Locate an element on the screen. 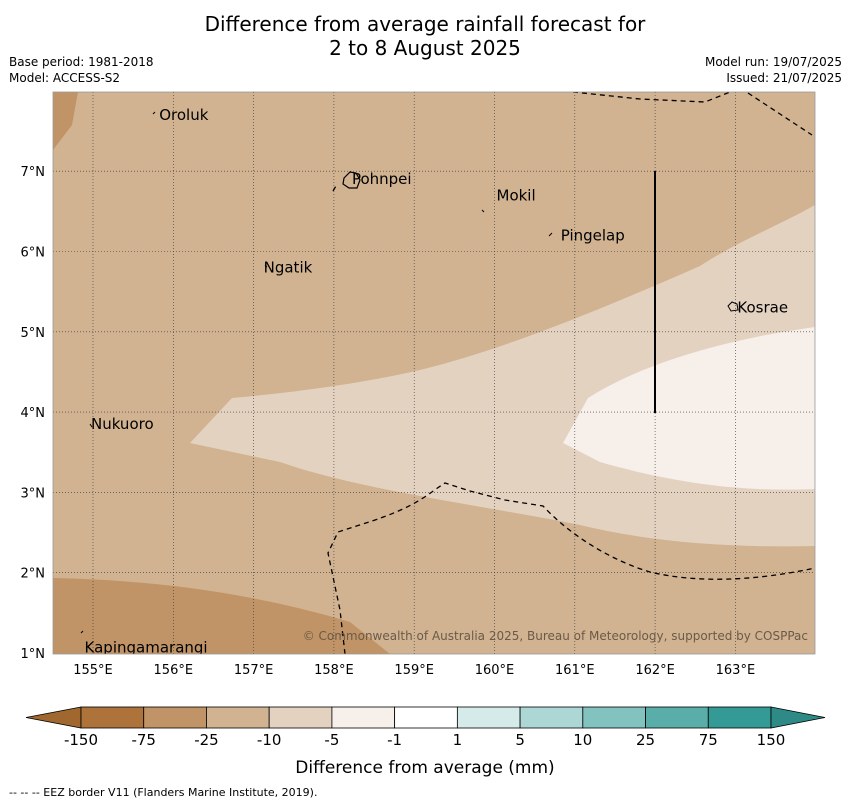 The width and height of the screenshot is (850, 804). place-label-pohnpei: Pohnpei is located at coordinates (382, 179).